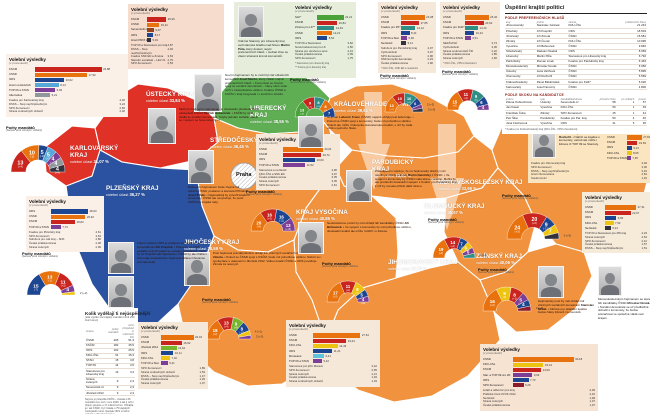 The height and width of the screenshot is (414, 650). What do you see at coordinates (127, 341) in the screenshot?
I see `table-cell: 51,3` at bounding box center [127, 341].